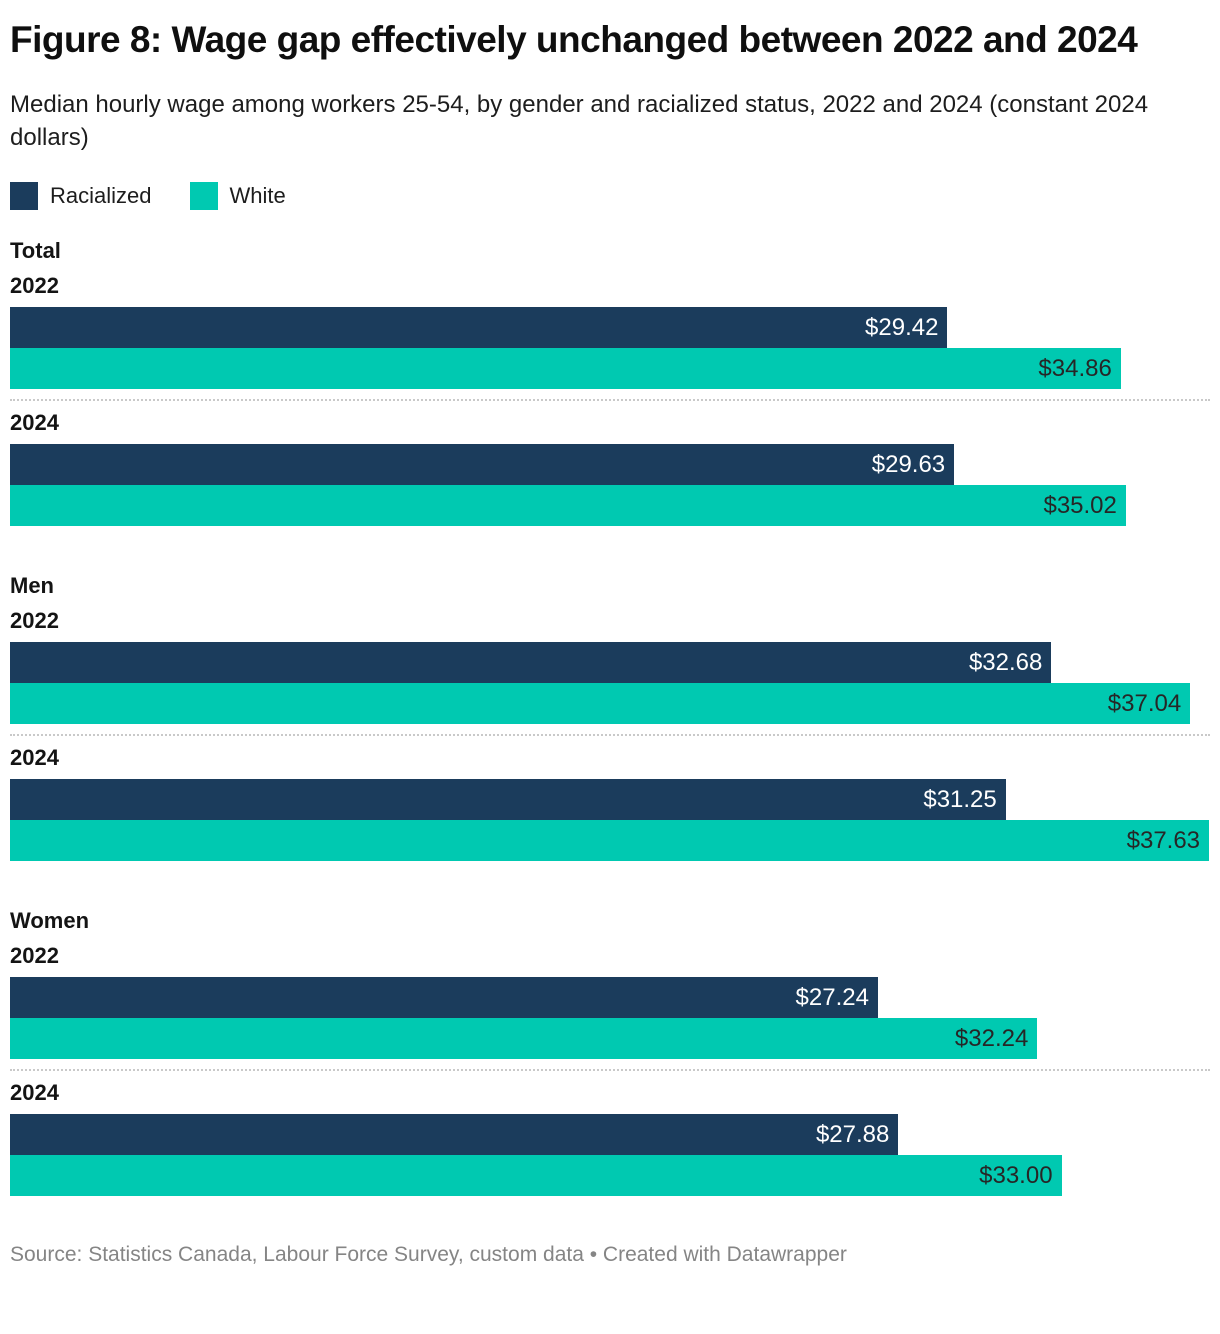 The height and width of the screenshot is (1334, 1220). Describe the element at coordinates (524, 1039) in the screenshot. I see `white-bar: $32.24` at that location.